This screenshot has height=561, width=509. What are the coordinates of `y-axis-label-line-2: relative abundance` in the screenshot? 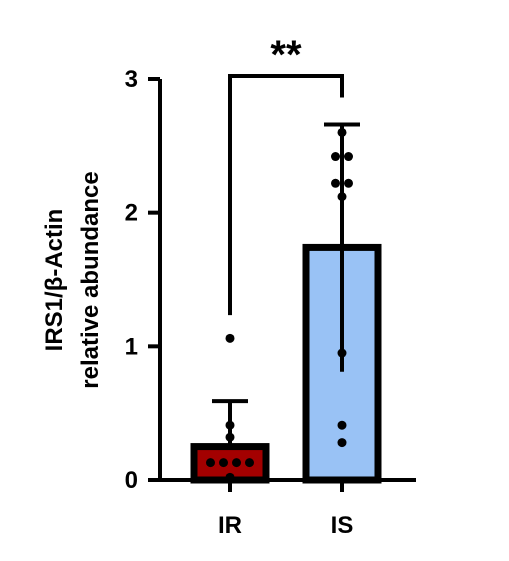 It's located at (90, 279).